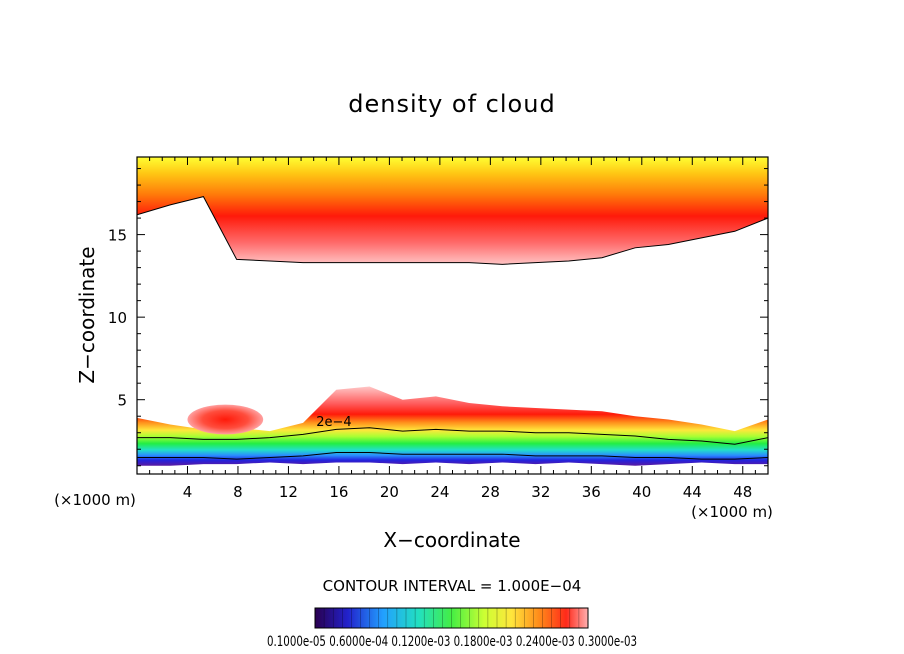  I want to click on x-axis-label: X−coordinate, so click(451, 540).